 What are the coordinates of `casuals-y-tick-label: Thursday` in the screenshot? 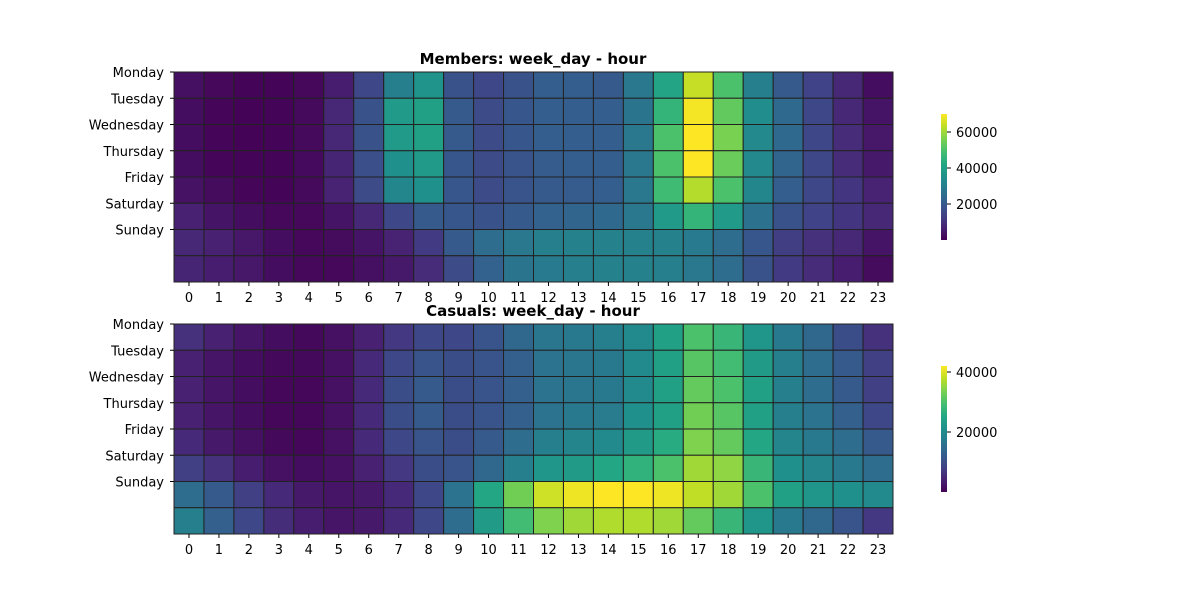 It's located at (134, 404).